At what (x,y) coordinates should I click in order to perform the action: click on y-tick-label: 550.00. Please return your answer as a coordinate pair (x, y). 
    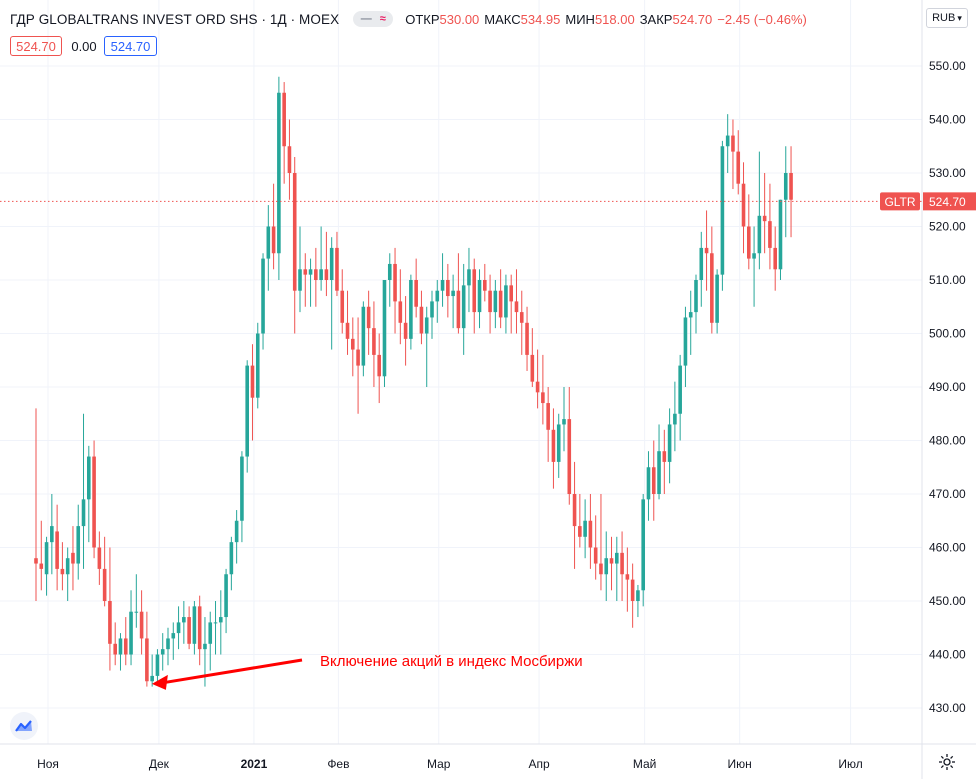
    Looking at the image, I should click on (947, 66).